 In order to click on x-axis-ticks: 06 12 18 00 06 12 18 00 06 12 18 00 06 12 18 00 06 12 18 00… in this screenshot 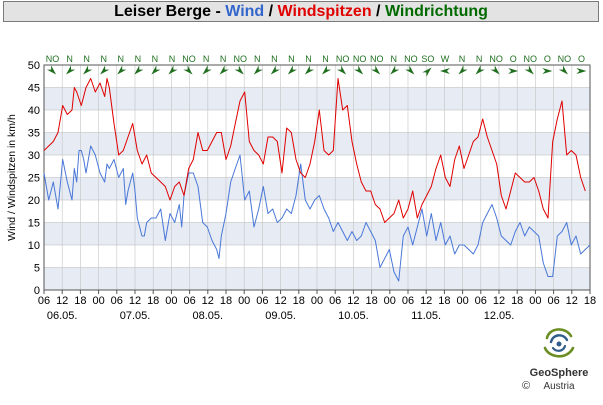, I will do `click(317, 298)`.